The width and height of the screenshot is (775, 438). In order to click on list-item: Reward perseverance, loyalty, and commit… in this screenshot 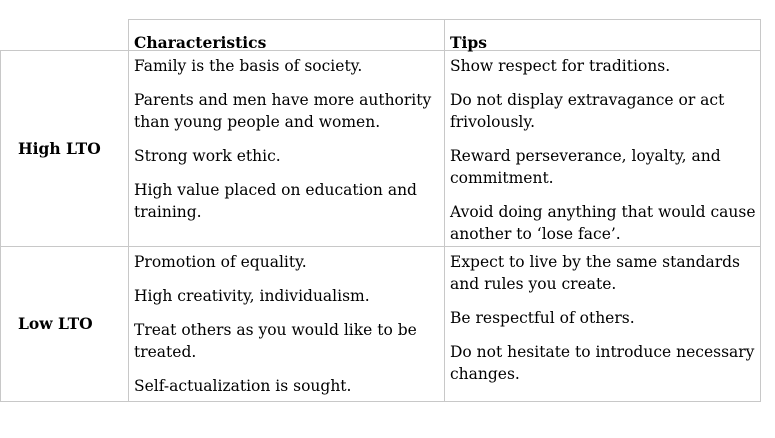, I will do `click(585, 167)`.